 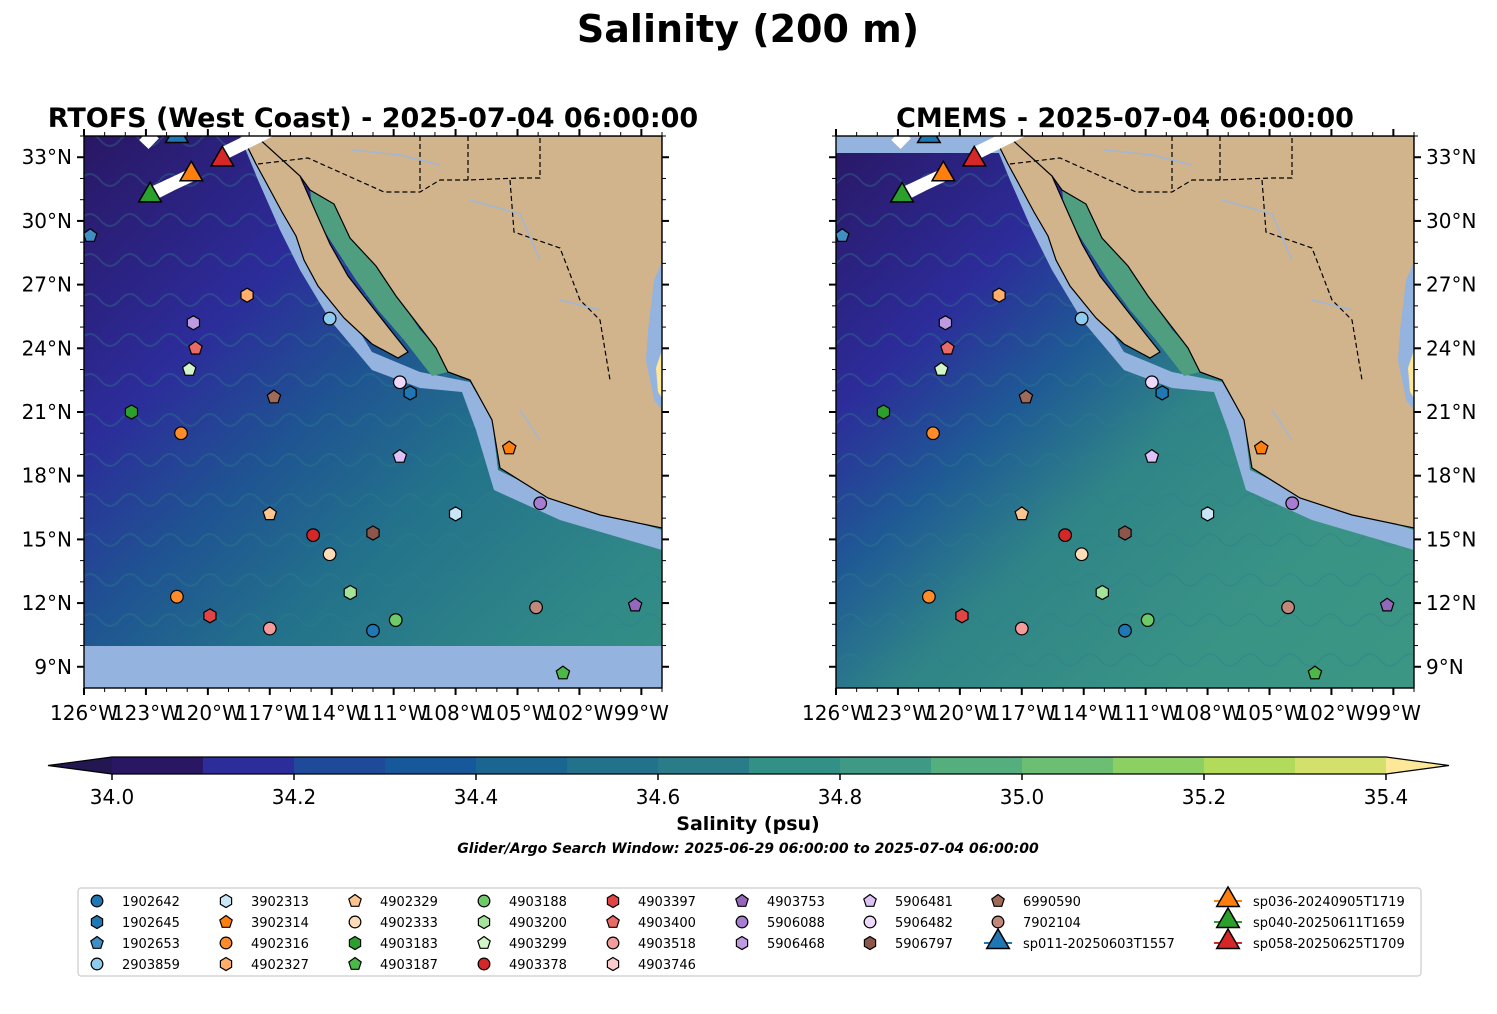 I want to click on legend-label: 1902642, so click(x=151, y=902).